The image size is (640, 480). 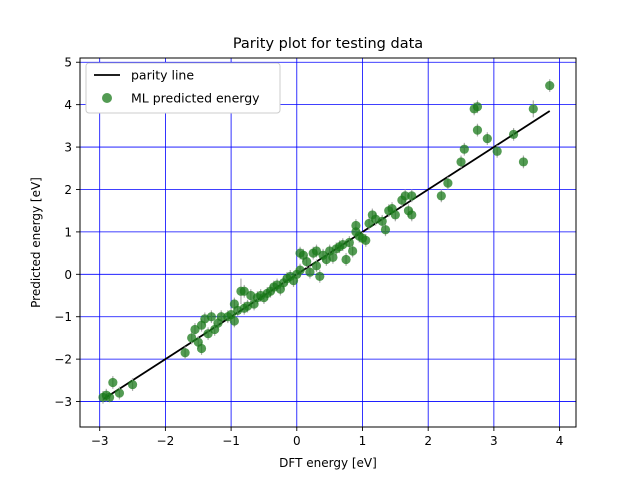 What do you see at coordinates (36, 242) in the screenshot?
I see `y-axis-label: Predicted energy [eV]` at bounding box center [36, 242].